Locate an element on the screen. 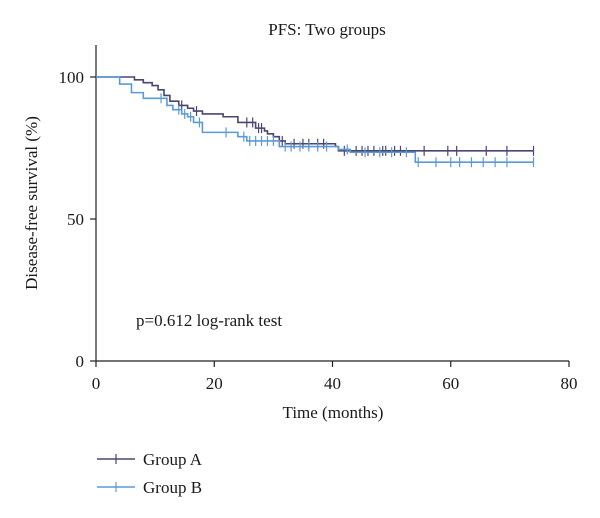 This screenshot has width=600, height=518. x-tick-label: 40 is located at coordinates (332, 383).